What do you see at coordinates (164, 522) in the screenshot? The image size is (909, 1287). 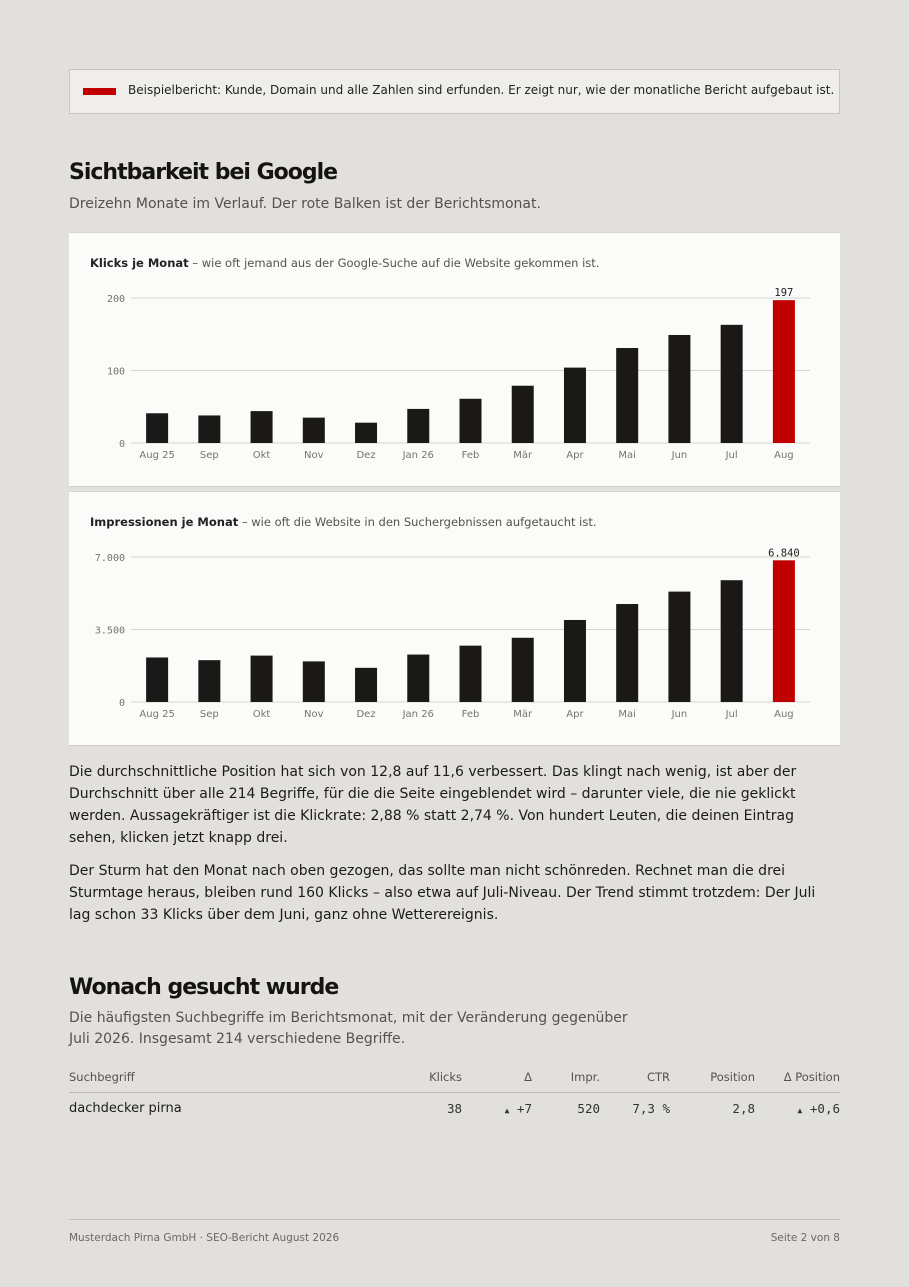 I see `impressions-chart-title: Impressionen je Monat` at bounding box center [164, 522].